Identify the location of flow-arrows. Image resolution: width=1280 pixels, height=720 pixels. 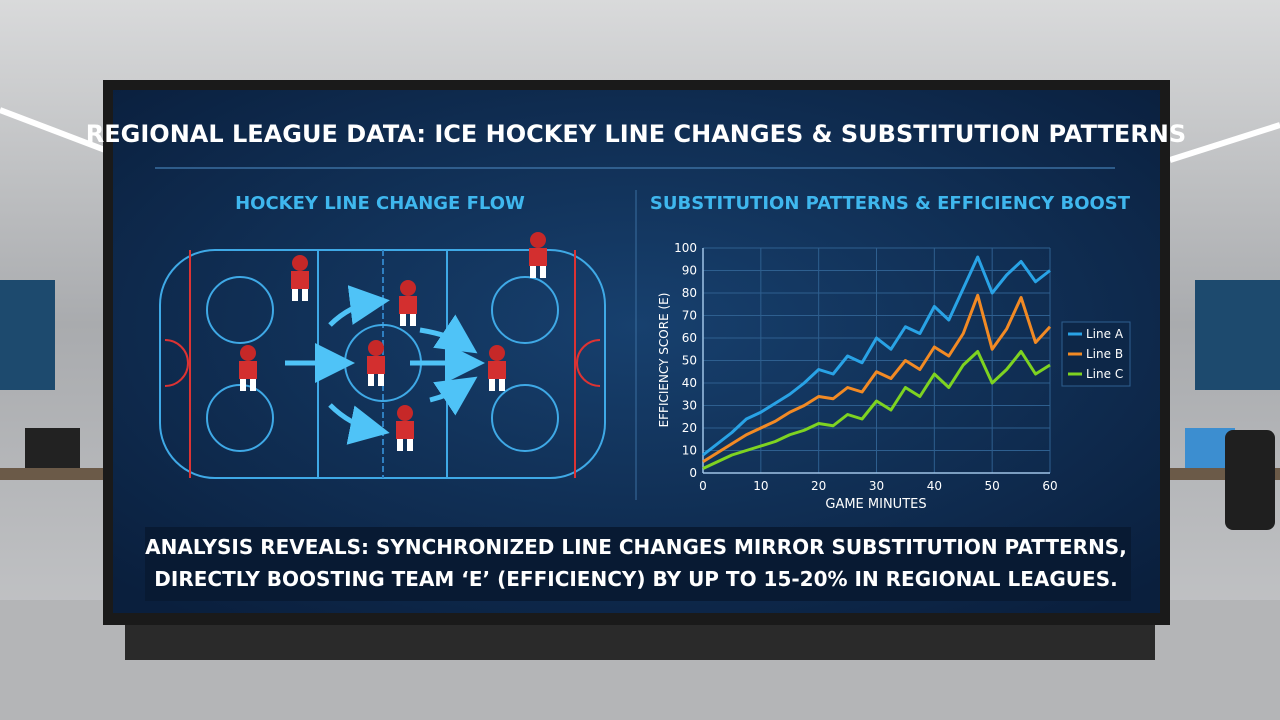
(385, 365).